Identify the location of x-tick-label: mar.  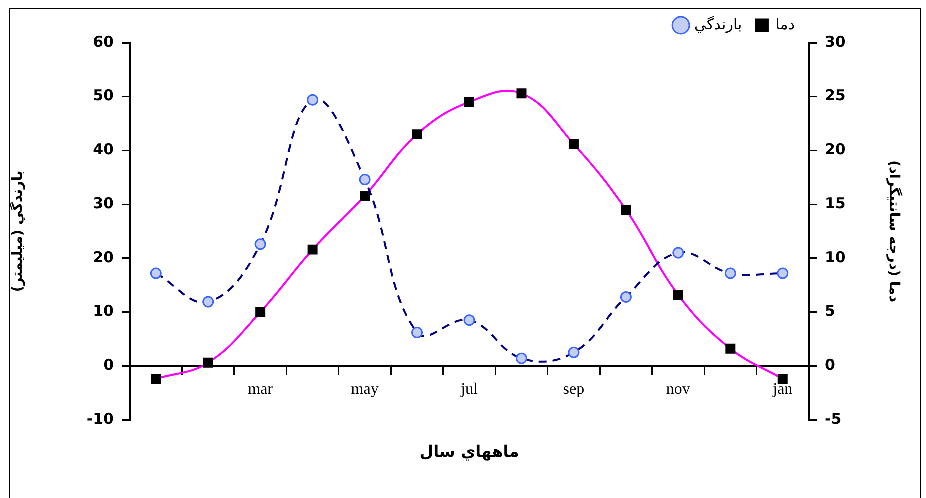
(261, 389).